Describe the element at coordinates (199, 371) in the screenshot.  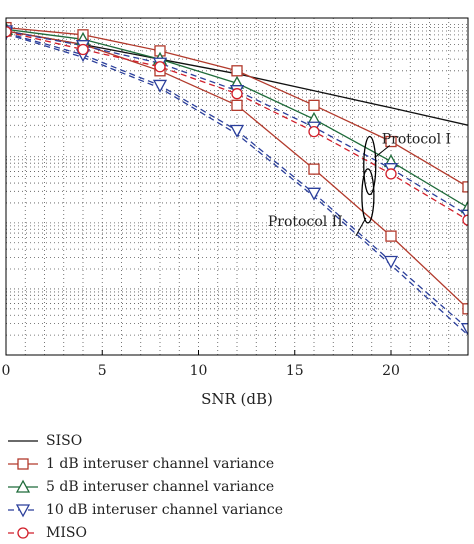
I see `x-tick-label: 10` at that location.